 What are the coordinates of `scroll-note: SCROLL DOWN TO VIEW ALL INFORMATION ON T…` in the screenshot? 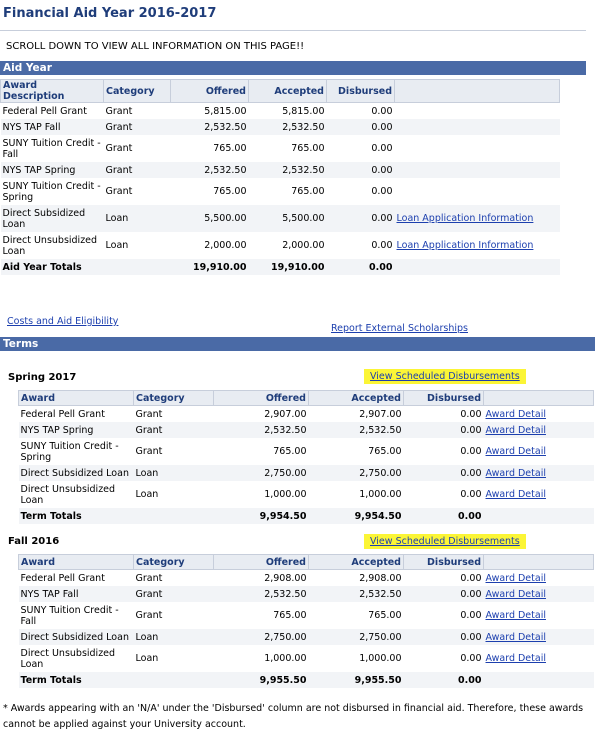 It's located at (155, 46).